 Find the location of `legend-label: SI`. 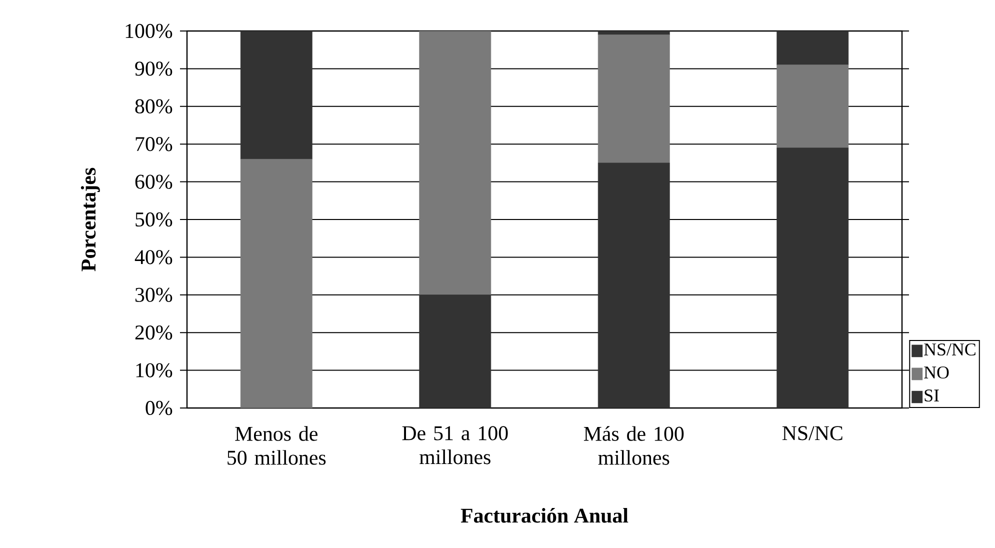

legend-label: SI is located at coordinates (931, 395).